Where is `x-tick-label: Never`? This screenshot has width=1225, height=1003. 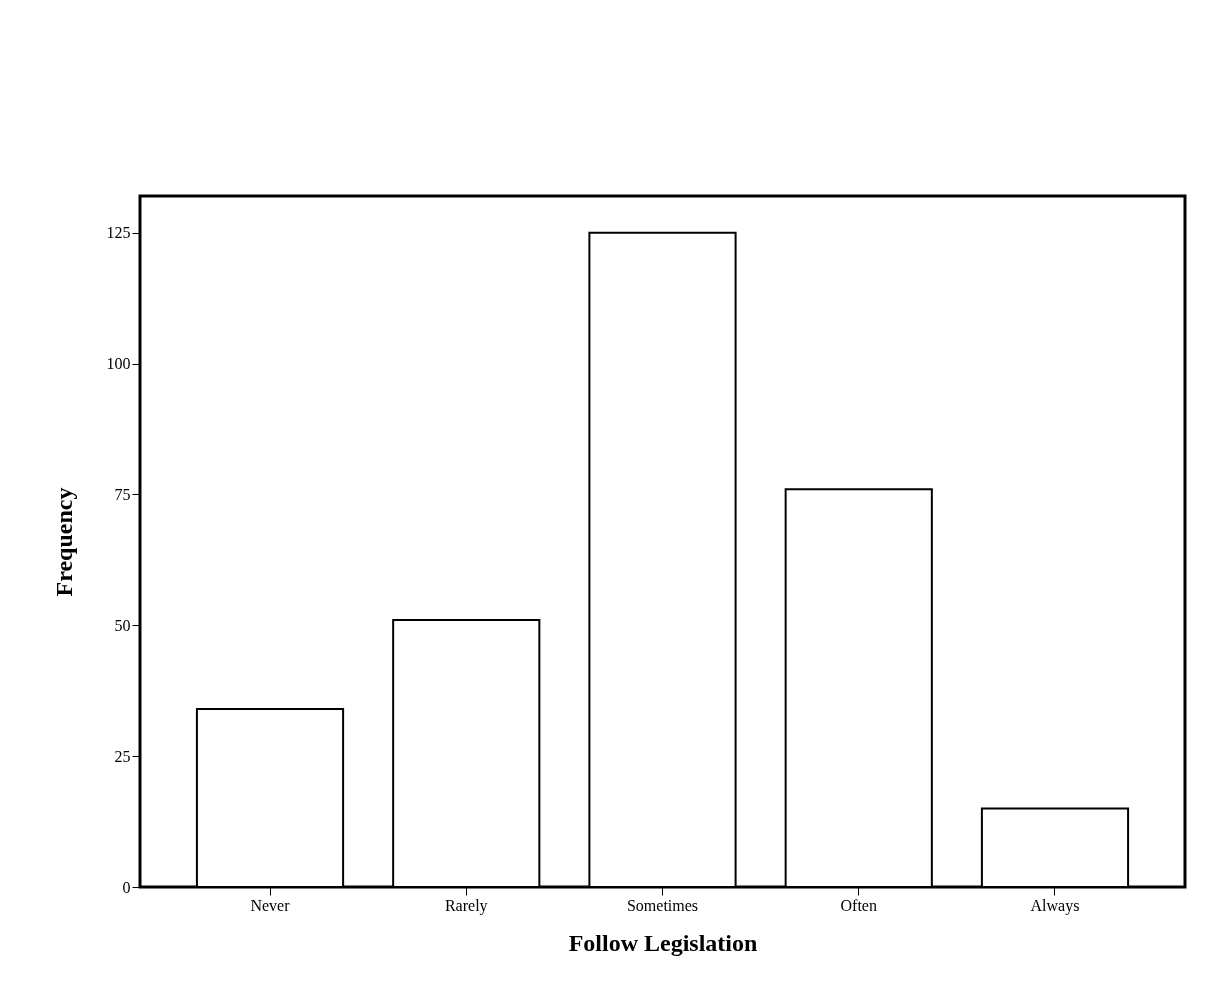
x-tick-label: Never is located at coordinates (270, 905).